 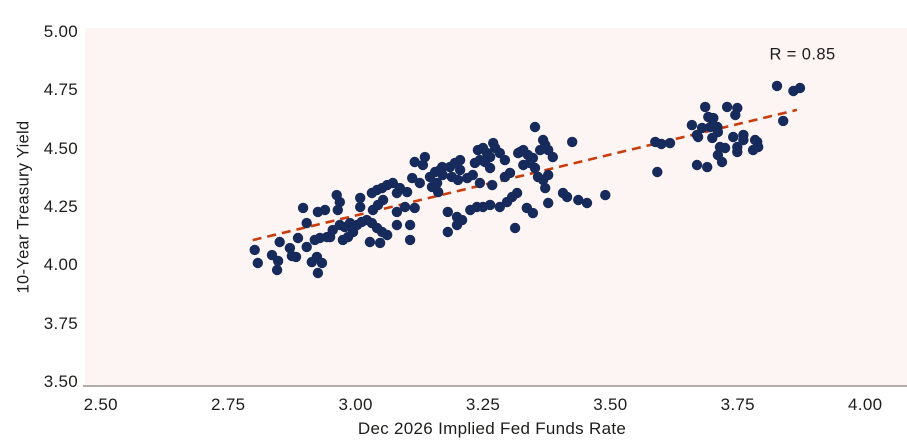 What do you see at coordinates (60, 323) in the screenshot?
I see `y-tick-label: 3.75` at bounding box center [60, 323].